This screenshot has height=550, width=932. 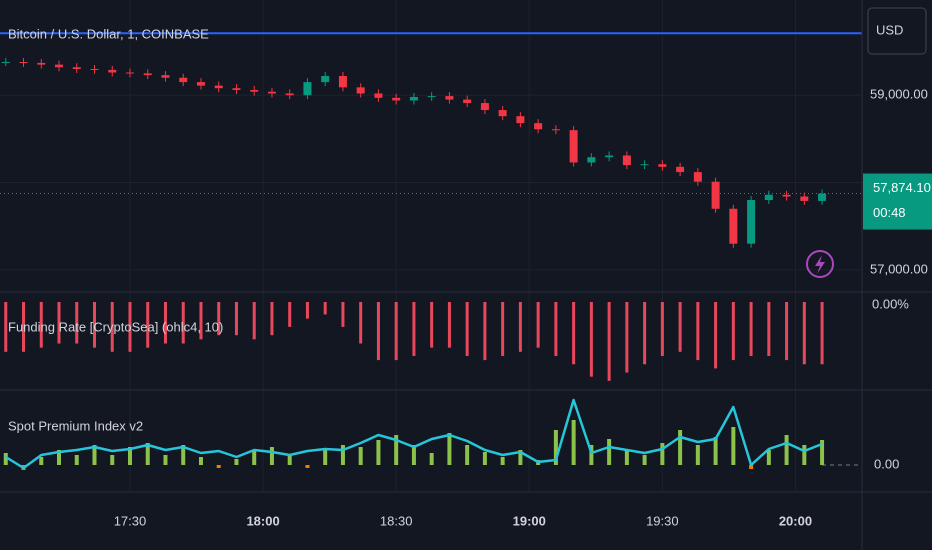 I want to click on currency-button, so click(x=897, y=31).